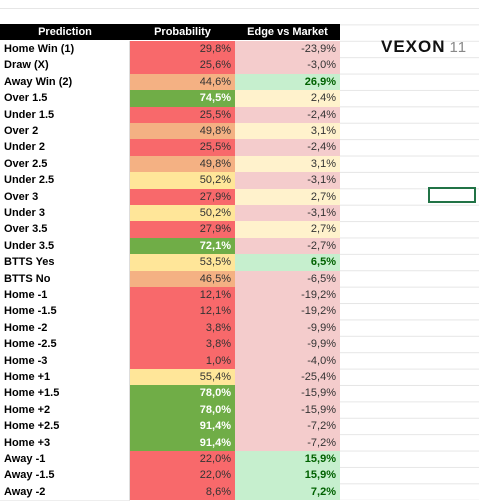 The width and height of the screenshot is (479, 501). What do you see at coordinates (413, 46) in the screenshot?
I see `logo-name: VEXON` at bounding box center [413, 46].